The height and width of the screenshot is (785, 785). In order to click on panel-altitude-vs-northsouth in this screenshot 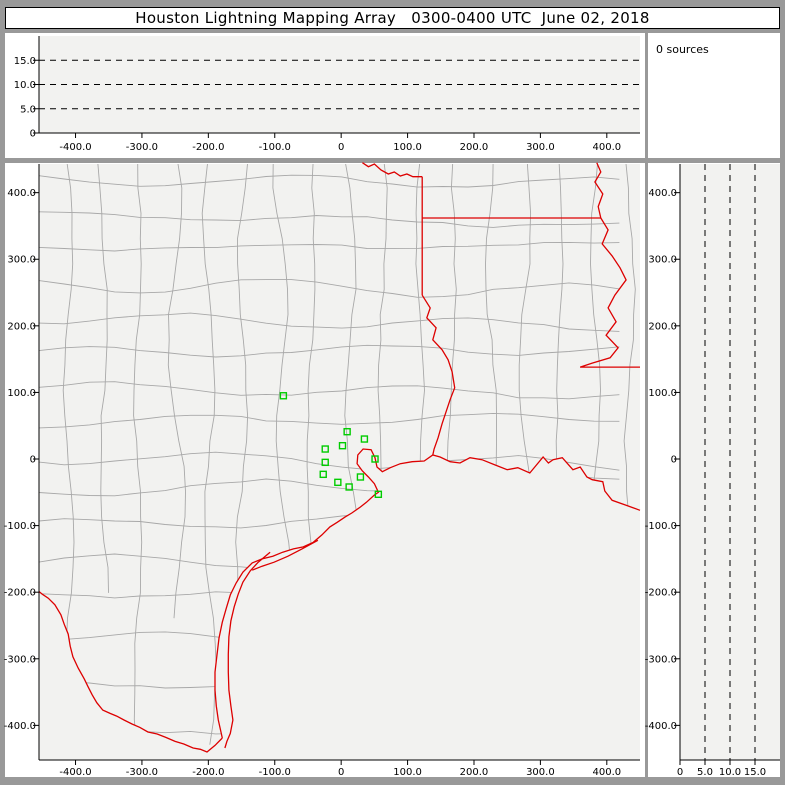, I will do `click(714, 470)`.